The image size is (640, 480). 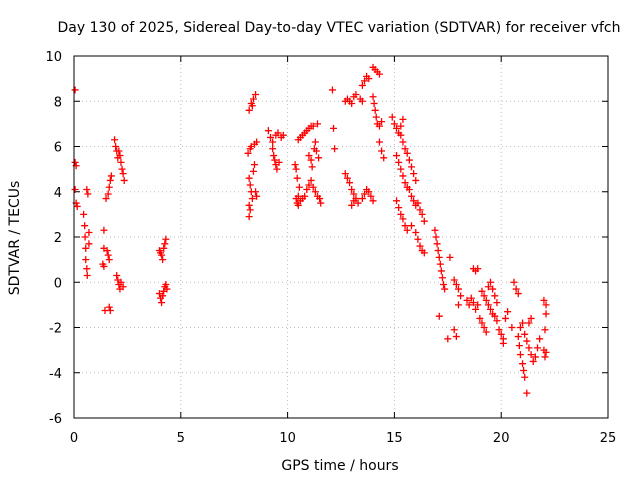 I want to click on y-axis-label: SDTVAR / TECUs, so click(x=15, y=238).